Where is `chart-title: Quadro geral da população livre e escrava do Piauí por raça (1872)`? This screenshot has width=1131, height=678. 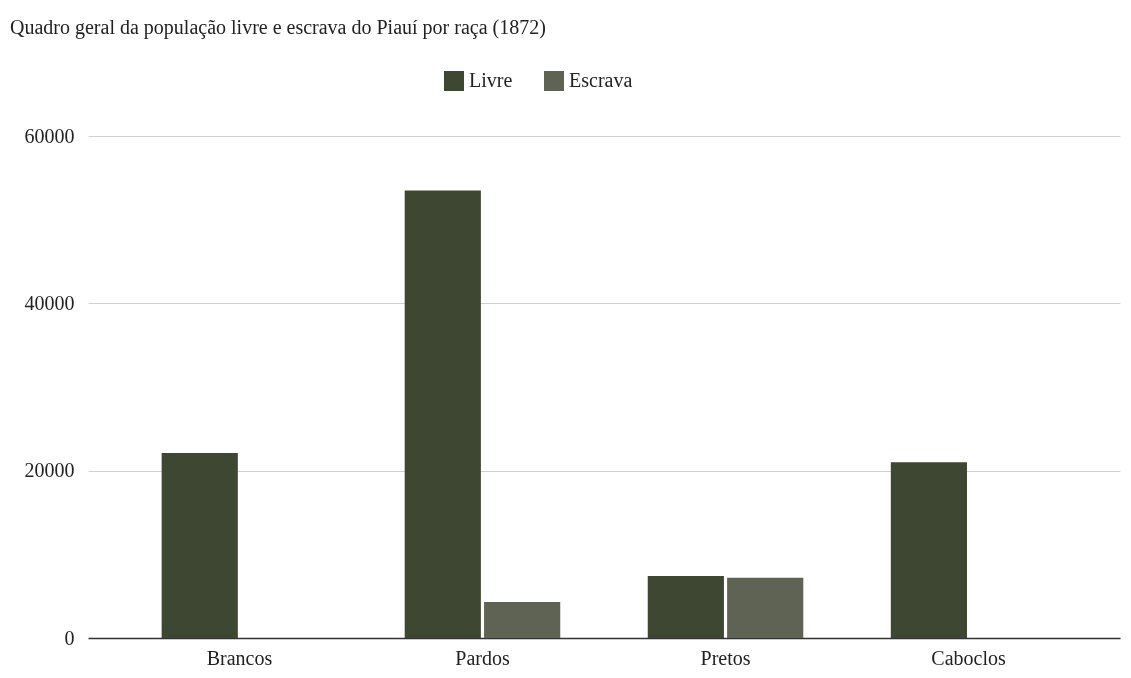 chart-title: Quadro geral da população livre e escrava do Piauí por raça (1872) is located at coordinates (278, 27).